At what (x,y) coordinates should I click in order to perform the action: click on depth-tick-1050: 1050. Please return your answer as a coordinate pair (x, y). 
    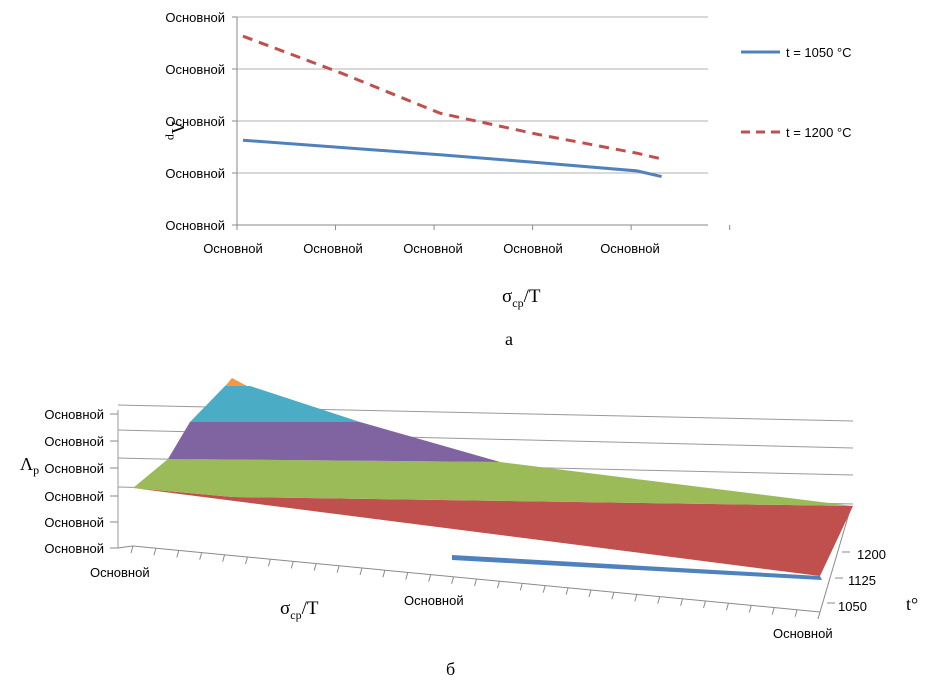
    Looking at the image, I should click on (852, 606).